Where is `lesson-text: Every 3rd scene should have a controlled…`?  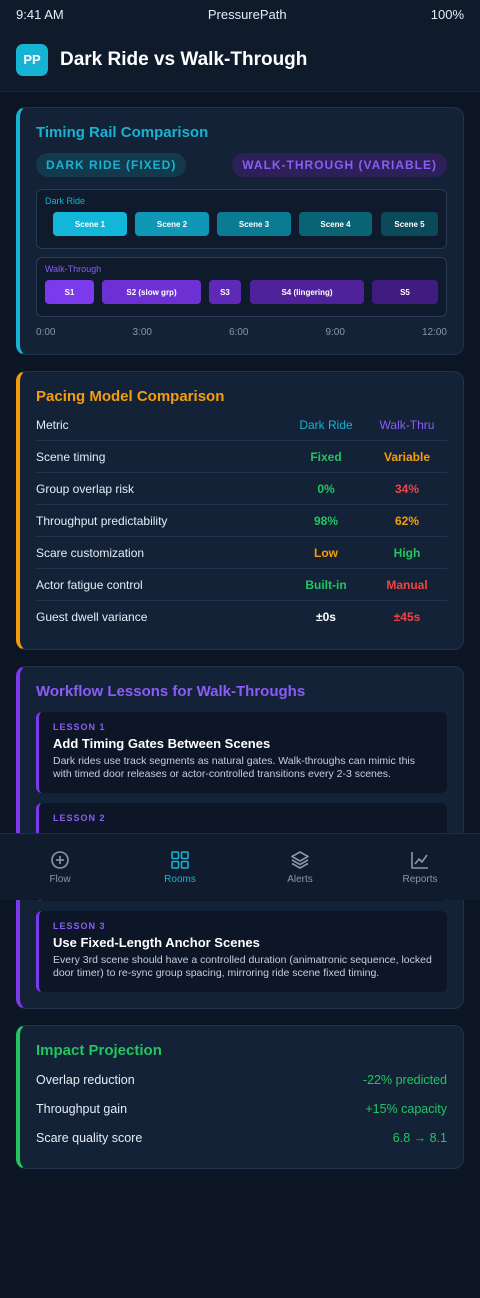 lesson-text: Every 3rd scene should have a controlled… is located at coordinates (242, 966).